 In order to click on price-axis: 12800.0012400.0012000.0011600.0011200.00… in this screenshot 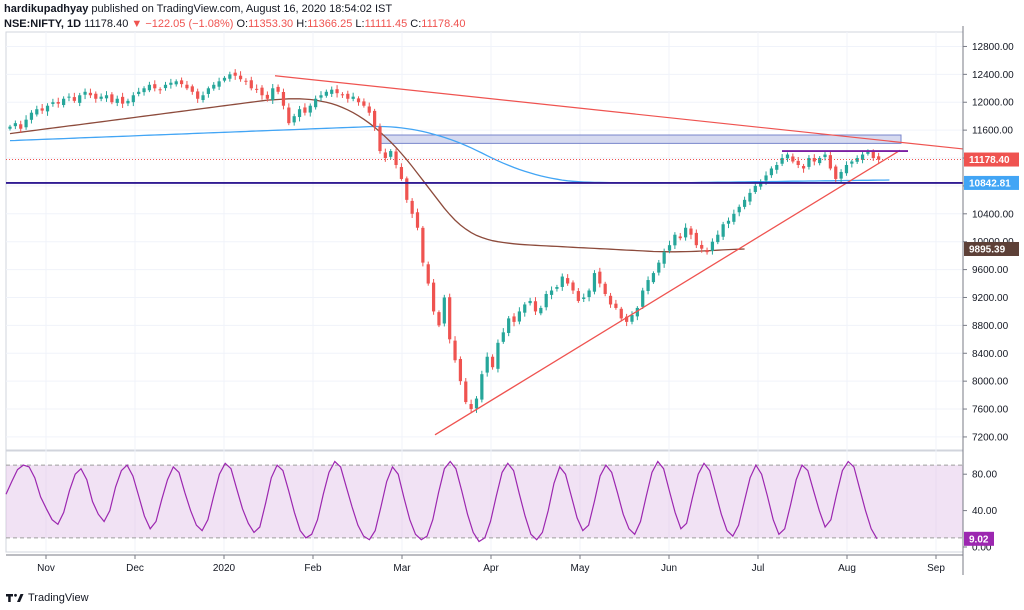, I will do `click(990, 300)`.